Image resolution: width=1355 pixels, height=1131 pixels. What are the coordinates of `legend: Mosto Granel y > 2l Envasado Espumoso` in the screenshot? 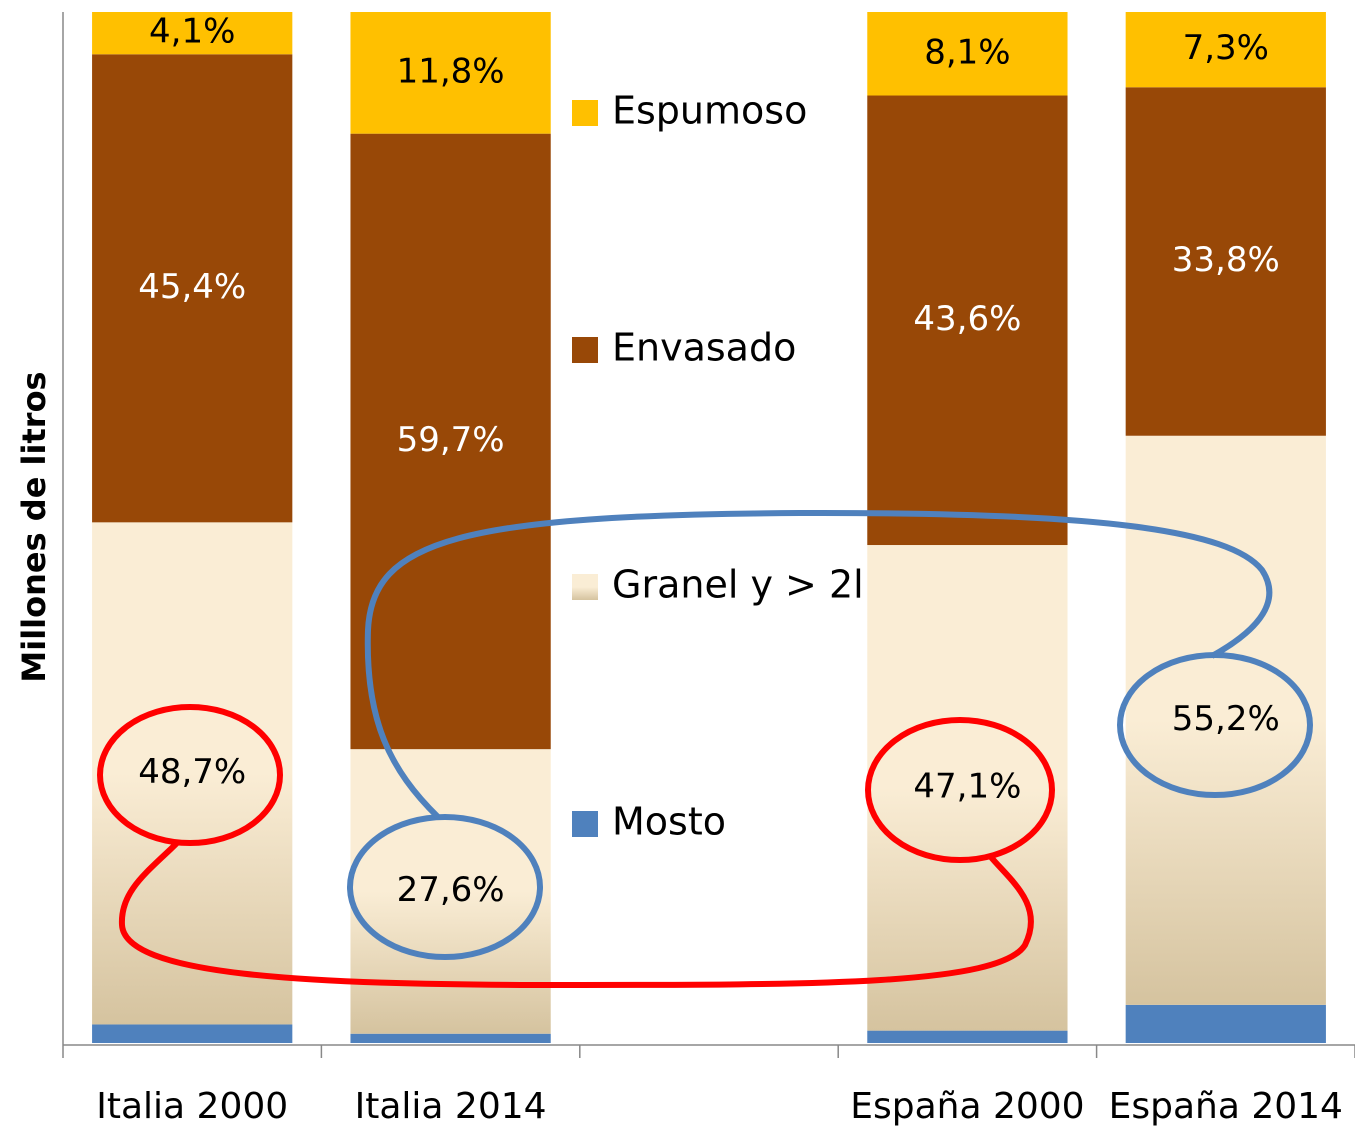 It's located at (718, 466).